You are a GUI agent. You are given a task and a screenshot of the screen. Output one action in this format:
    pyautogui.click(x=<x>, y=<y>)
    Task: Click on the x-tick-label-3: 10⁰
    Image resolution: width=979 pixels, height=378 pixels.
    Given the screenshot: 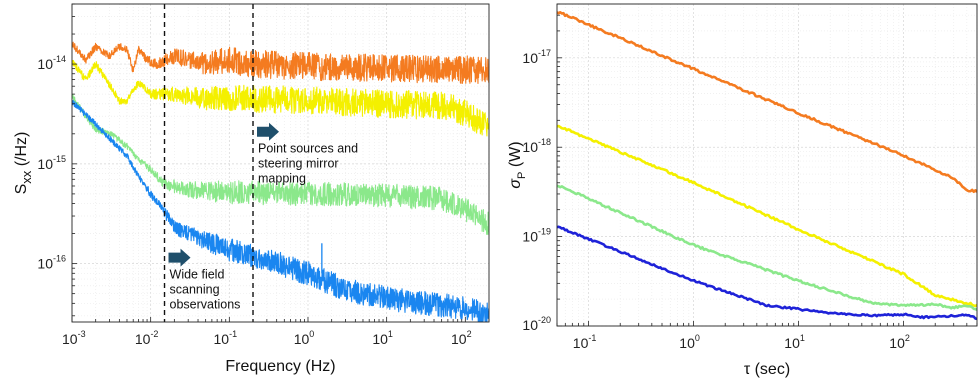 What is the action you would take?
    pyautogui.click(x=304, y=338)
    